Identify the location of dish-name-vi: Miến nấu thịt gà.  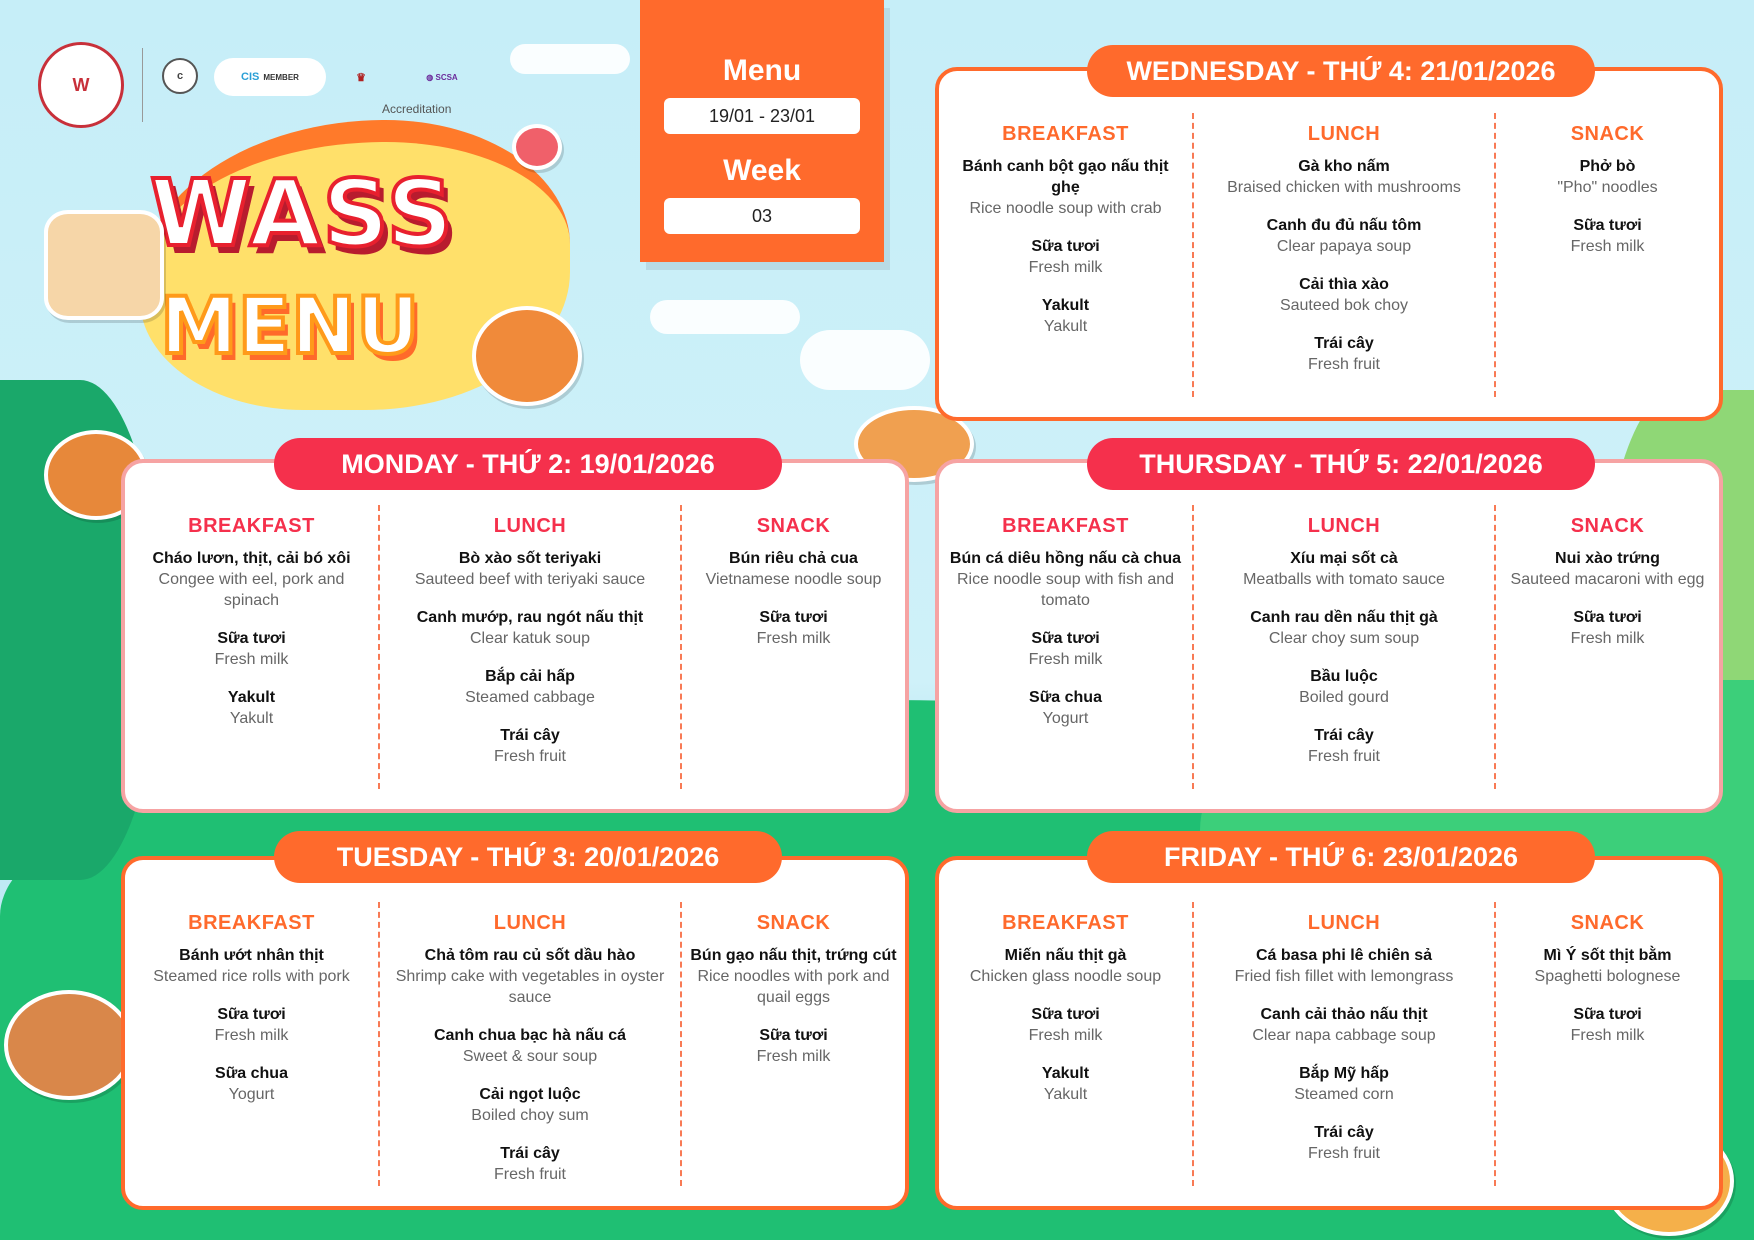
(1065, 955).